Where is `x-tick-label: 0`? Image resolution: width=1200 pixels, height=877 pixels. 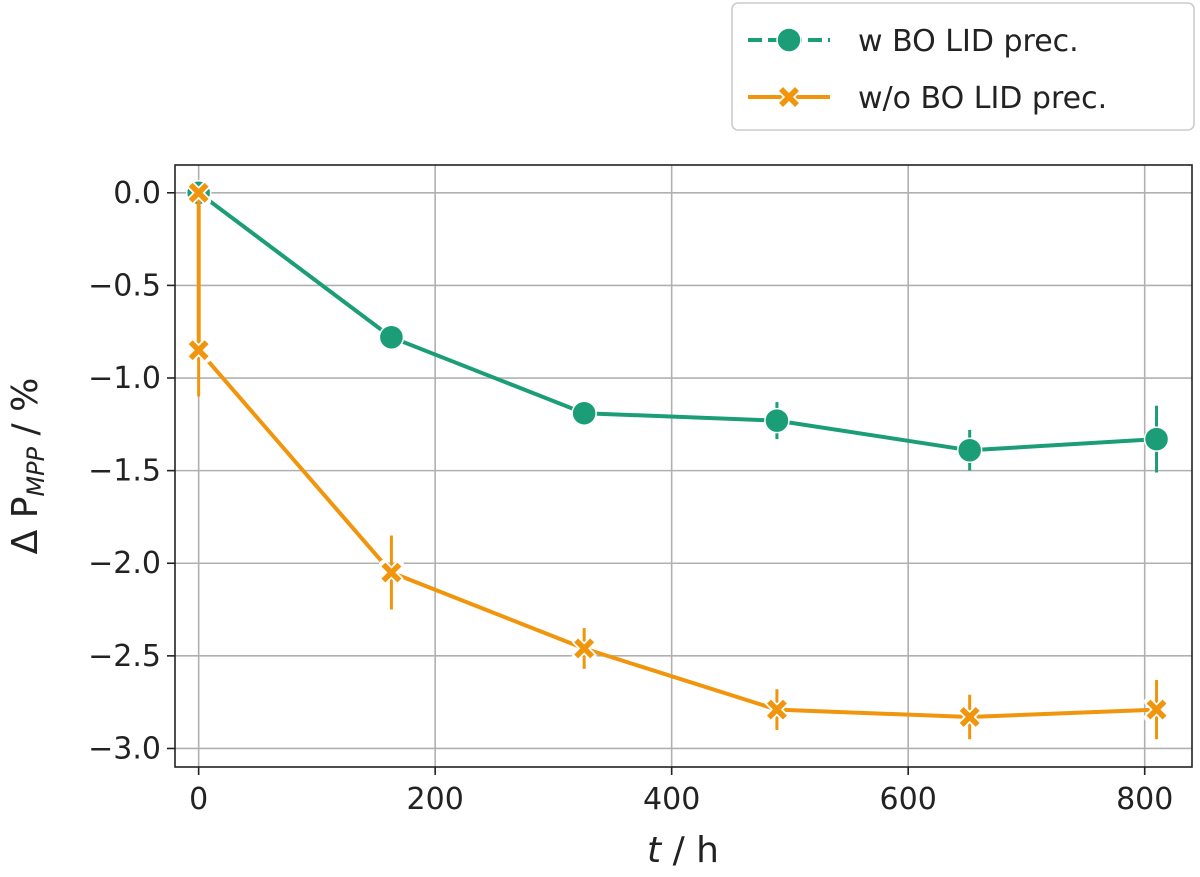
x-tick-label: 0 is located at coordinates (198, 799).